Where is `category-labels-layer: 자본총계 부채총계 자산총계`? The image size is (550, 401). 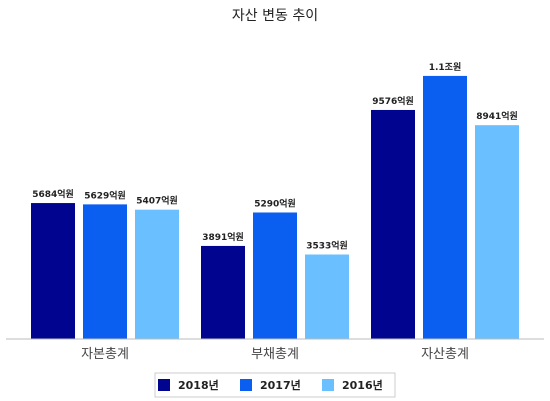 category-labels-layer: 자본총계 부채총계 자산총계 is located at coordinates (275, 354).